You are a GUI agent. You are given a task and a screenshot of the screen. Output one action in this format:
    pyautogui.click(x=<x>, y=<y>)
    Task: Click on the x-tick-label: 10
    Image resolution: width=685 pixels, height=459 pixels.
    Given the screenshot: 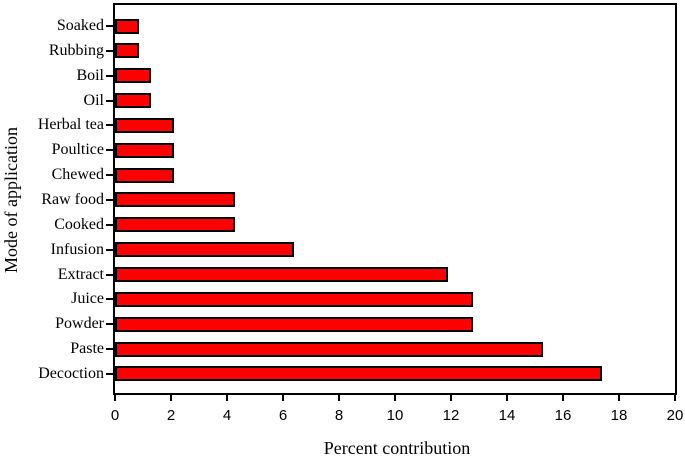 What is the action you would take?
    pyautogui.click(x=395, y=415)
    